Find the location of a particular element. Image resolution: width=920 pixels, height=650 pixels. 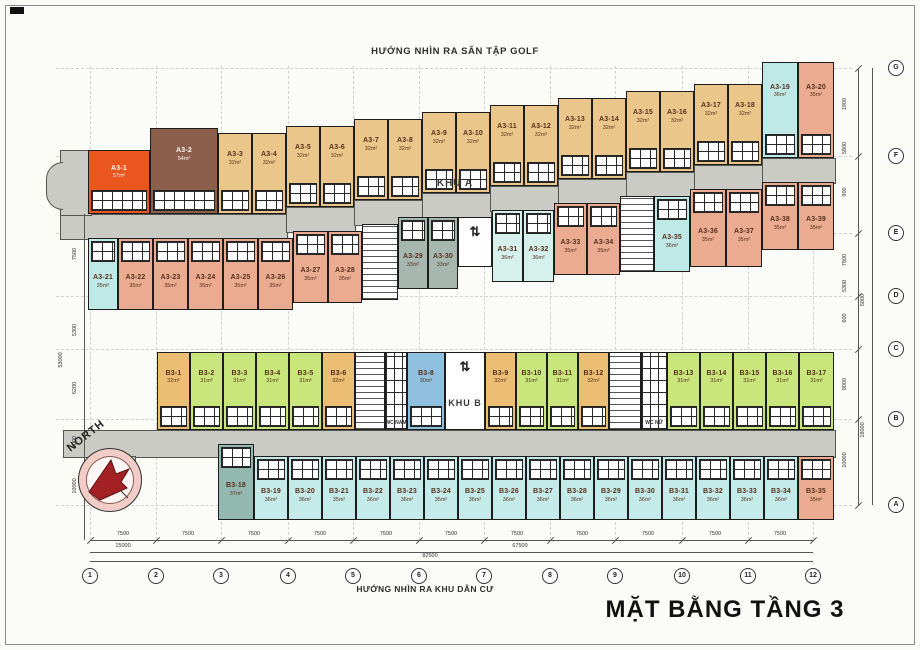

wc-nu-label: WC NỮ is located at coordinates (654, 423).